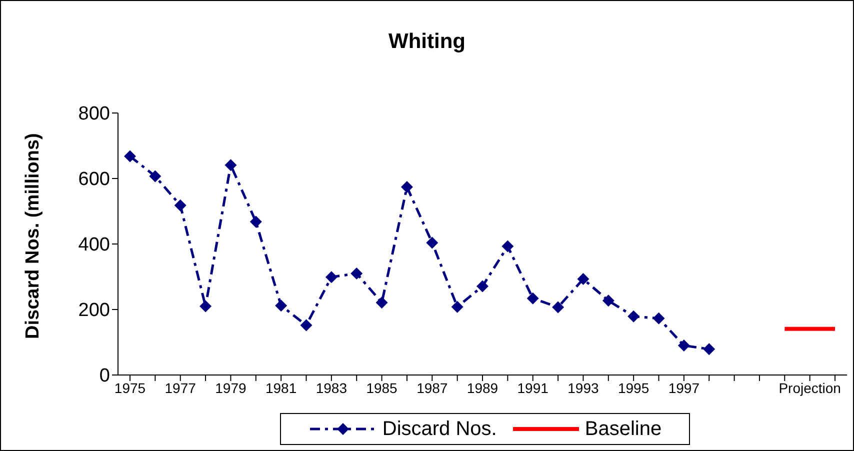  I want to click on x-tick-label: 1993, so click(583, 388).